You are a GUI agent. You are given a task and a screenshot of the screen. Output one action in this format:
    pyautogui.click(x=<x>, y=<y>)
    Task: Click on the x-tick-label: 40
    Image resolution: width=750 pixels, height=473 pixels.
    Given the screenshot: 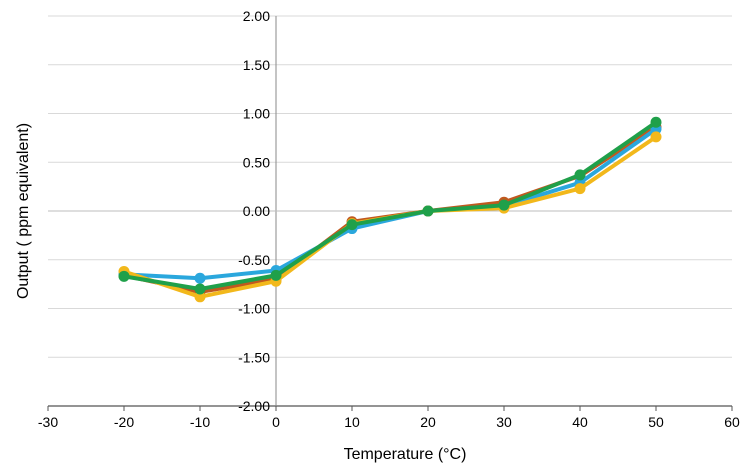 What is the action you would take?
    pyautogui.click(x=580, y=422)
    